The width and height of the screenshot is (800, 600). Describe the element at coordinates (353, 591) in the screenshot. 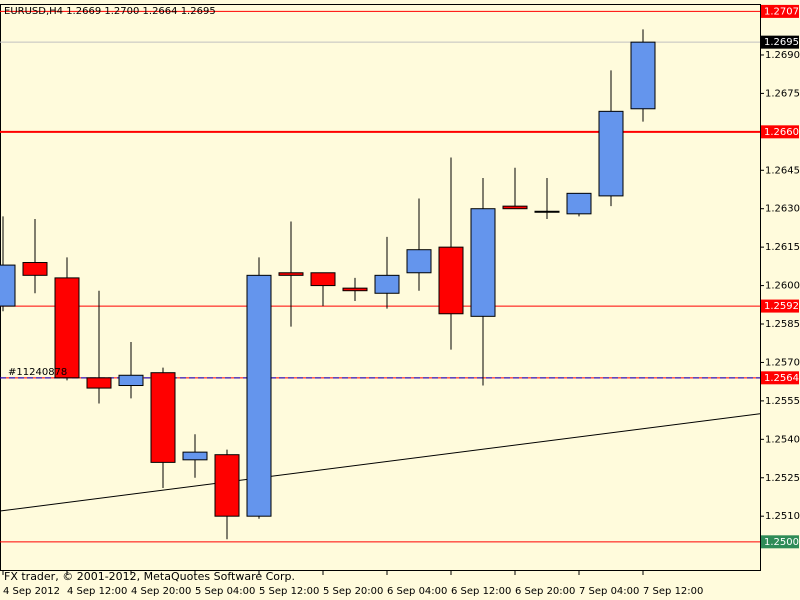

I see `x-tick-label: 5 Sep 20:00` at that location.